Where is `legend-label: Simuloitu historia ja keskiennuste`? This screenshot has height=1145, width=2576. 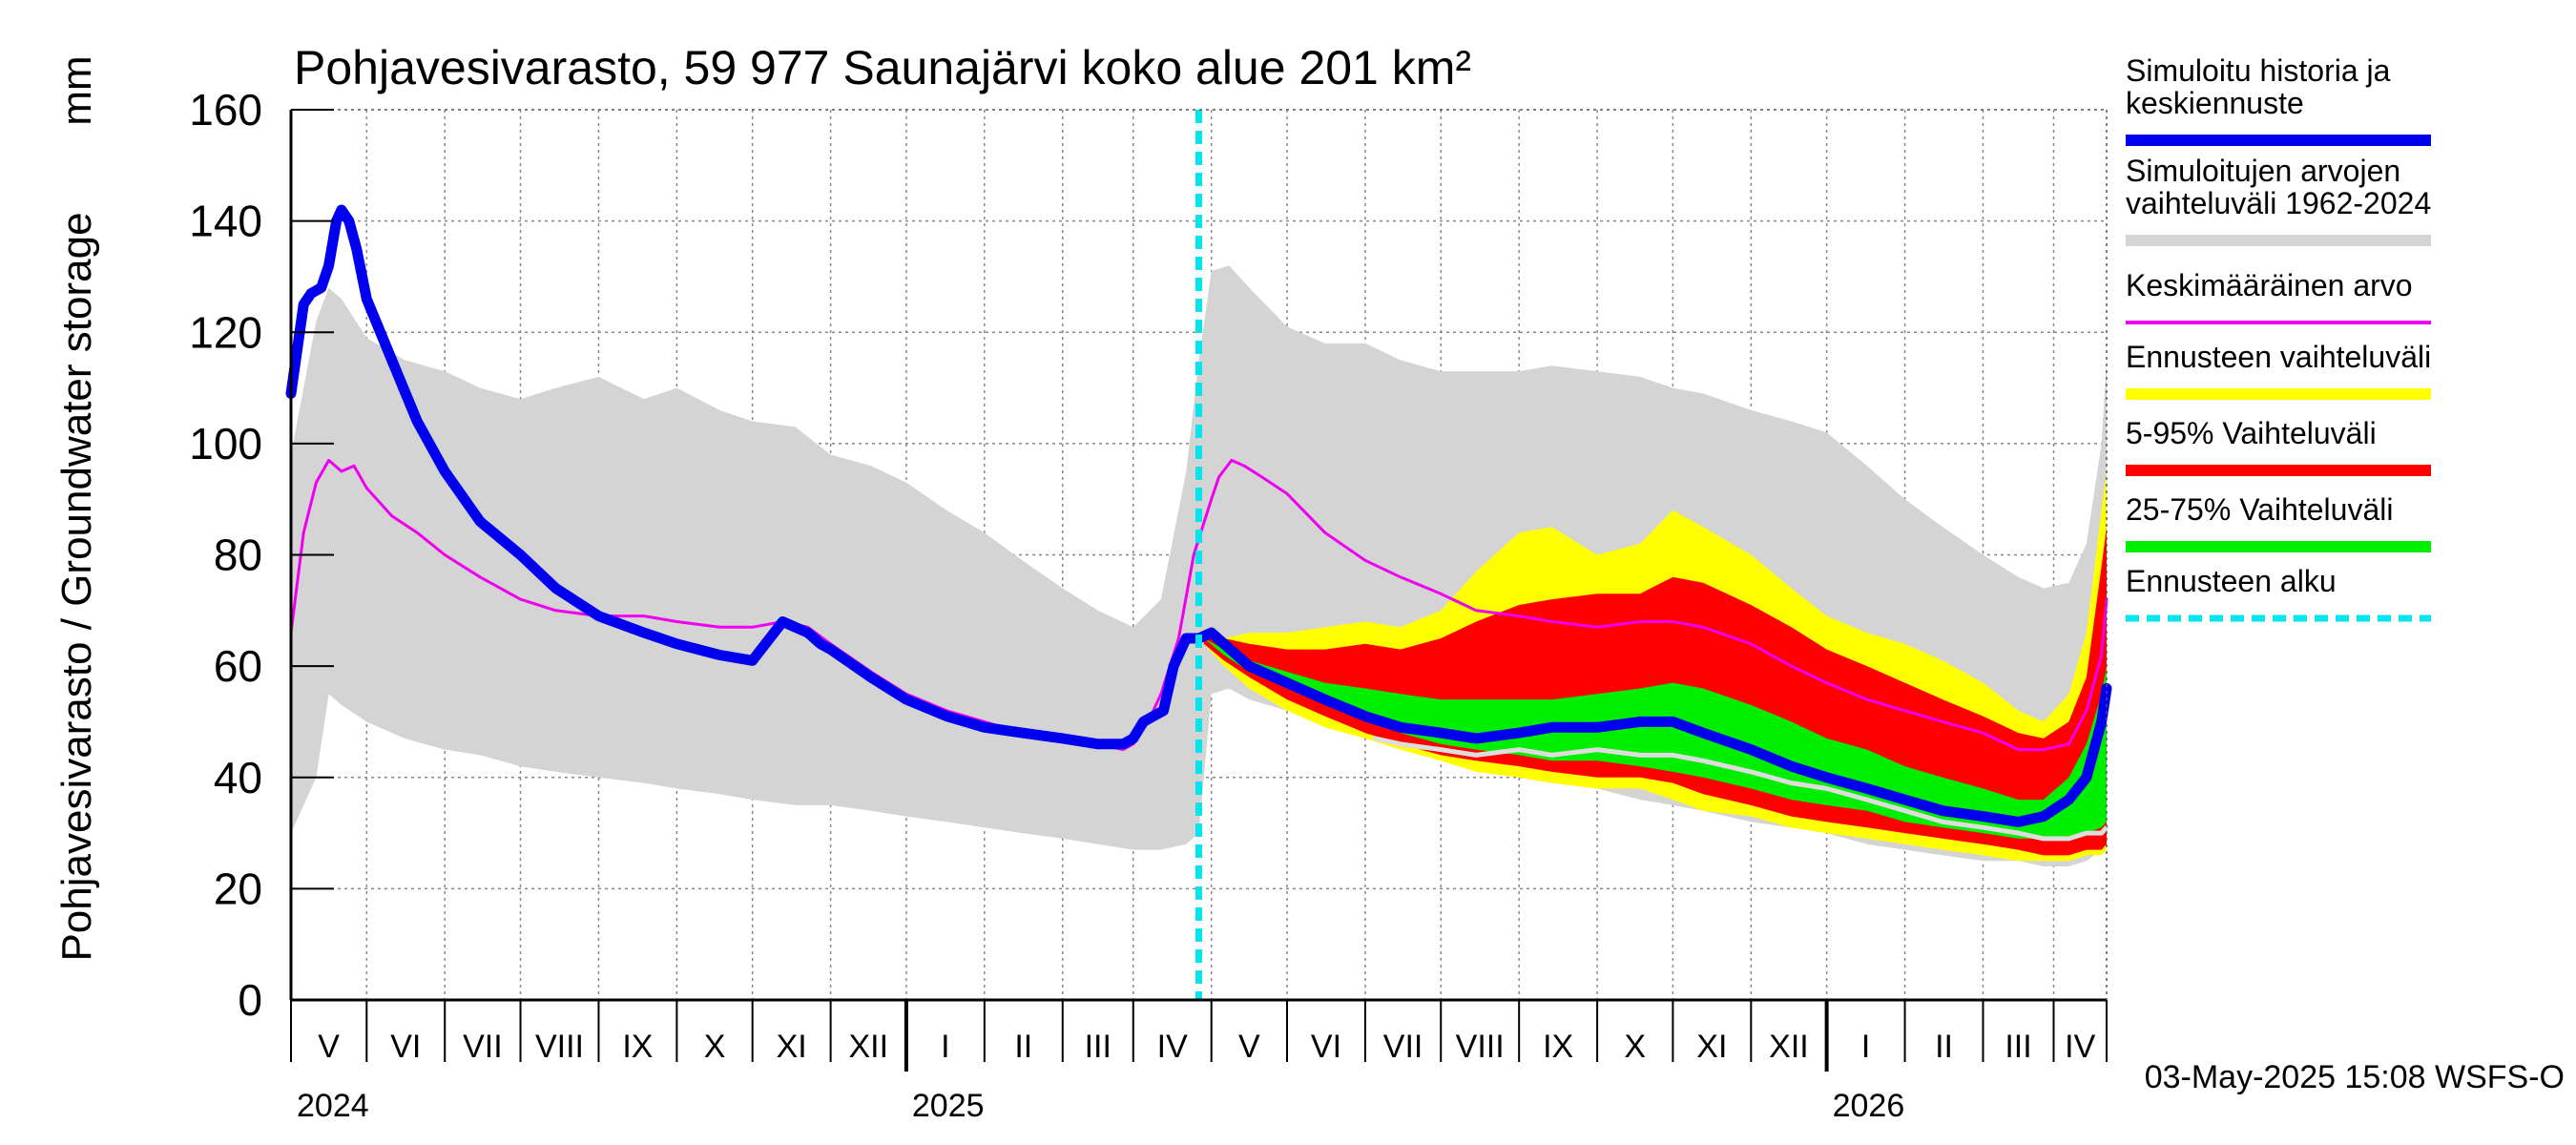
legend-label: Simuloitu historia ja keskiennuste is located at coordinates (2258, 86).